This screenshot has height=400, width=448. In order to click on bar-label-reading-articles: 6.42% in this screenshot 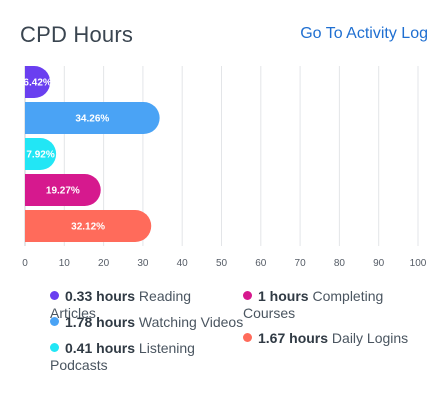, I will do `click(37, 83)`.